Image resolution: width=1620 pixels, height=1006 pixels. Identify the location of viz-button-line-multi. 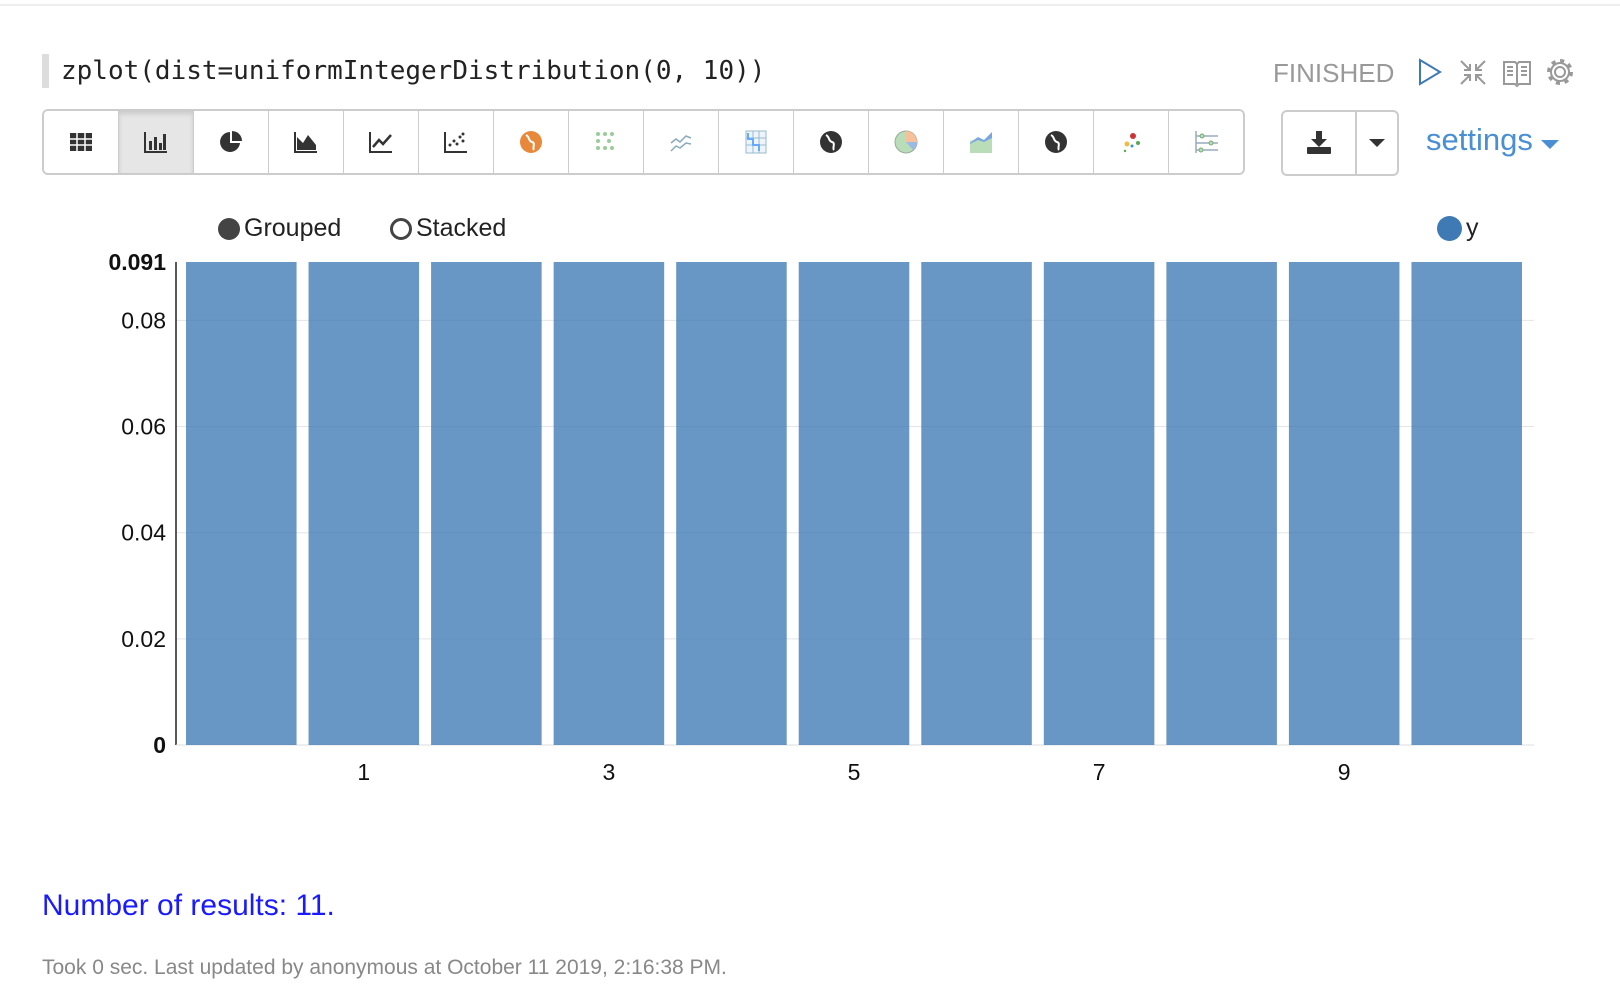
(681, 142).